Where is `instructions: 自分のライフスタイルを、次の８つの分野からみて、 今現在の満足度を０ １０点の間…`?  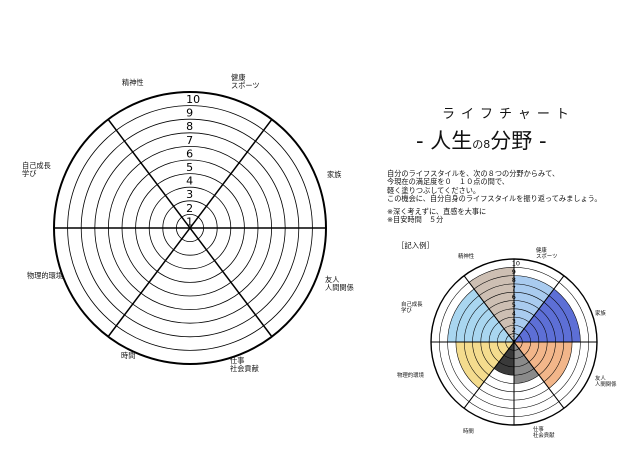 instructions: 自分のライフスタイルを、次の８つの分野からみて、 今現在の満足度を０ １０点の間… is located at coordinates (494, 186).